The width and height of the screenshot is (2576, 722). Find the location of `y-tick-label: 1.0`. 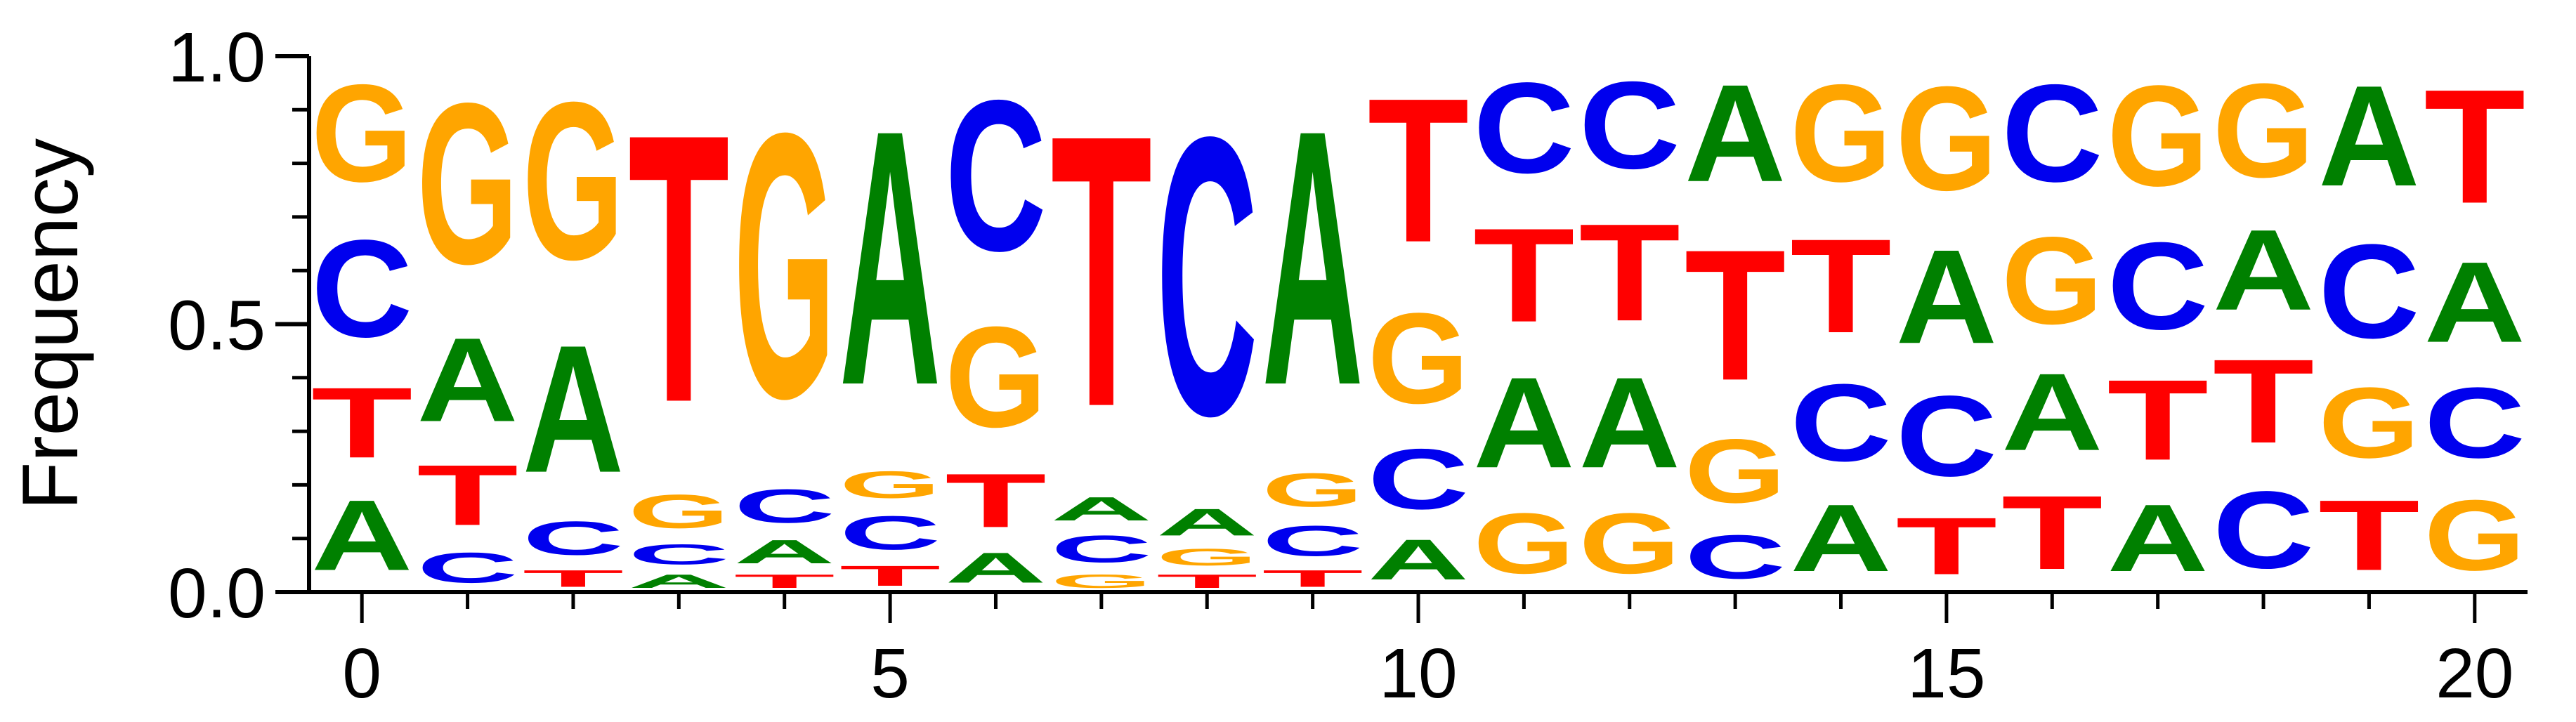

y-tick-label: 1.0 is located at coordinates (217, 57).